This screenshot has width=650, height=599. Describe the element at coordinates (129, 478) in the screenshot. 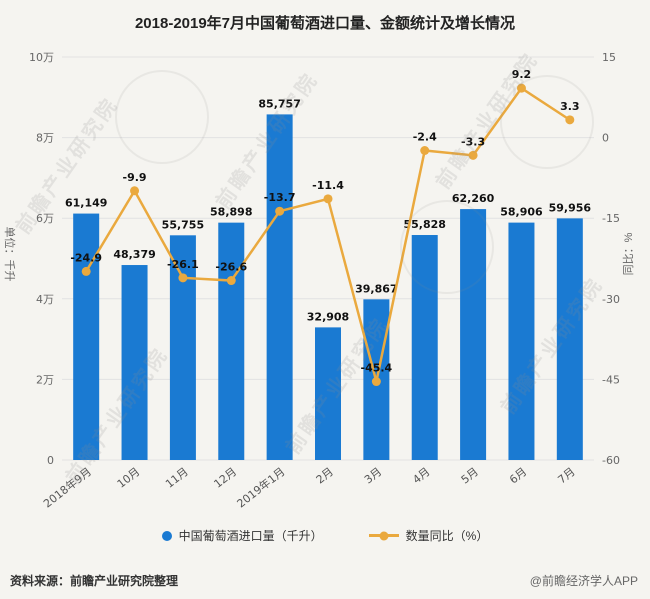

I see `x-axis-label: 10月` at that location.